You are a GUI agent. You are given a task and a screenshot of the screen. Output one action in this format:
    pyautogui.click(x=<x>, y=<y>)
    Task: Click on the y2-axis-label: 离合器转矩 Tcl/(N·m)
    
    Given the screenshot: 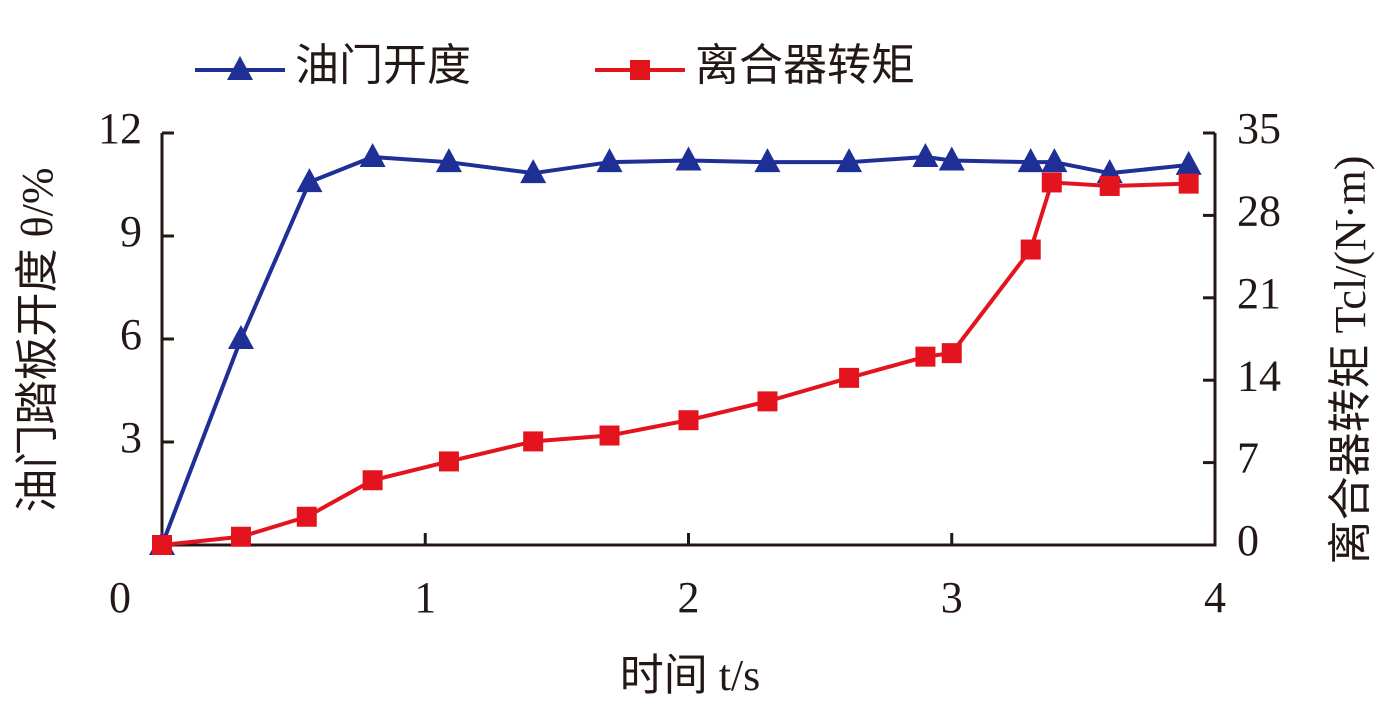 What is the action you would take?
    pyautogui.click(x=1350, y=360)
    